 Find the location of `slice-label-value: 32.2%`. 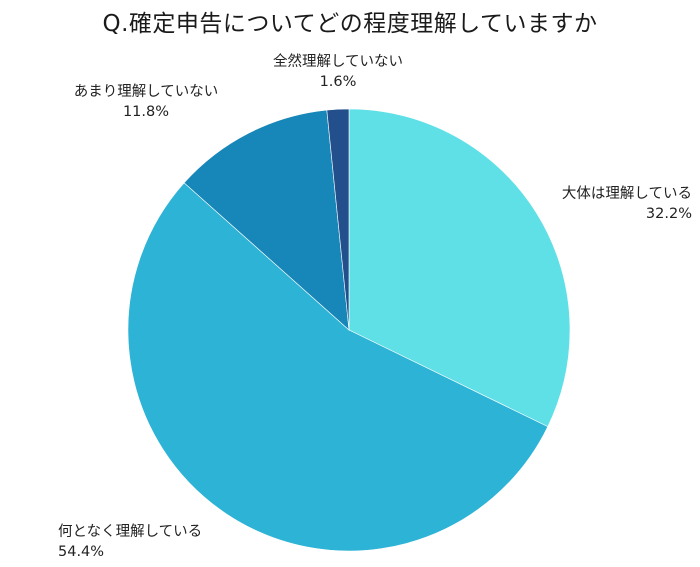

slice-label-value: 32.2% is located at coordinates (668, 214).